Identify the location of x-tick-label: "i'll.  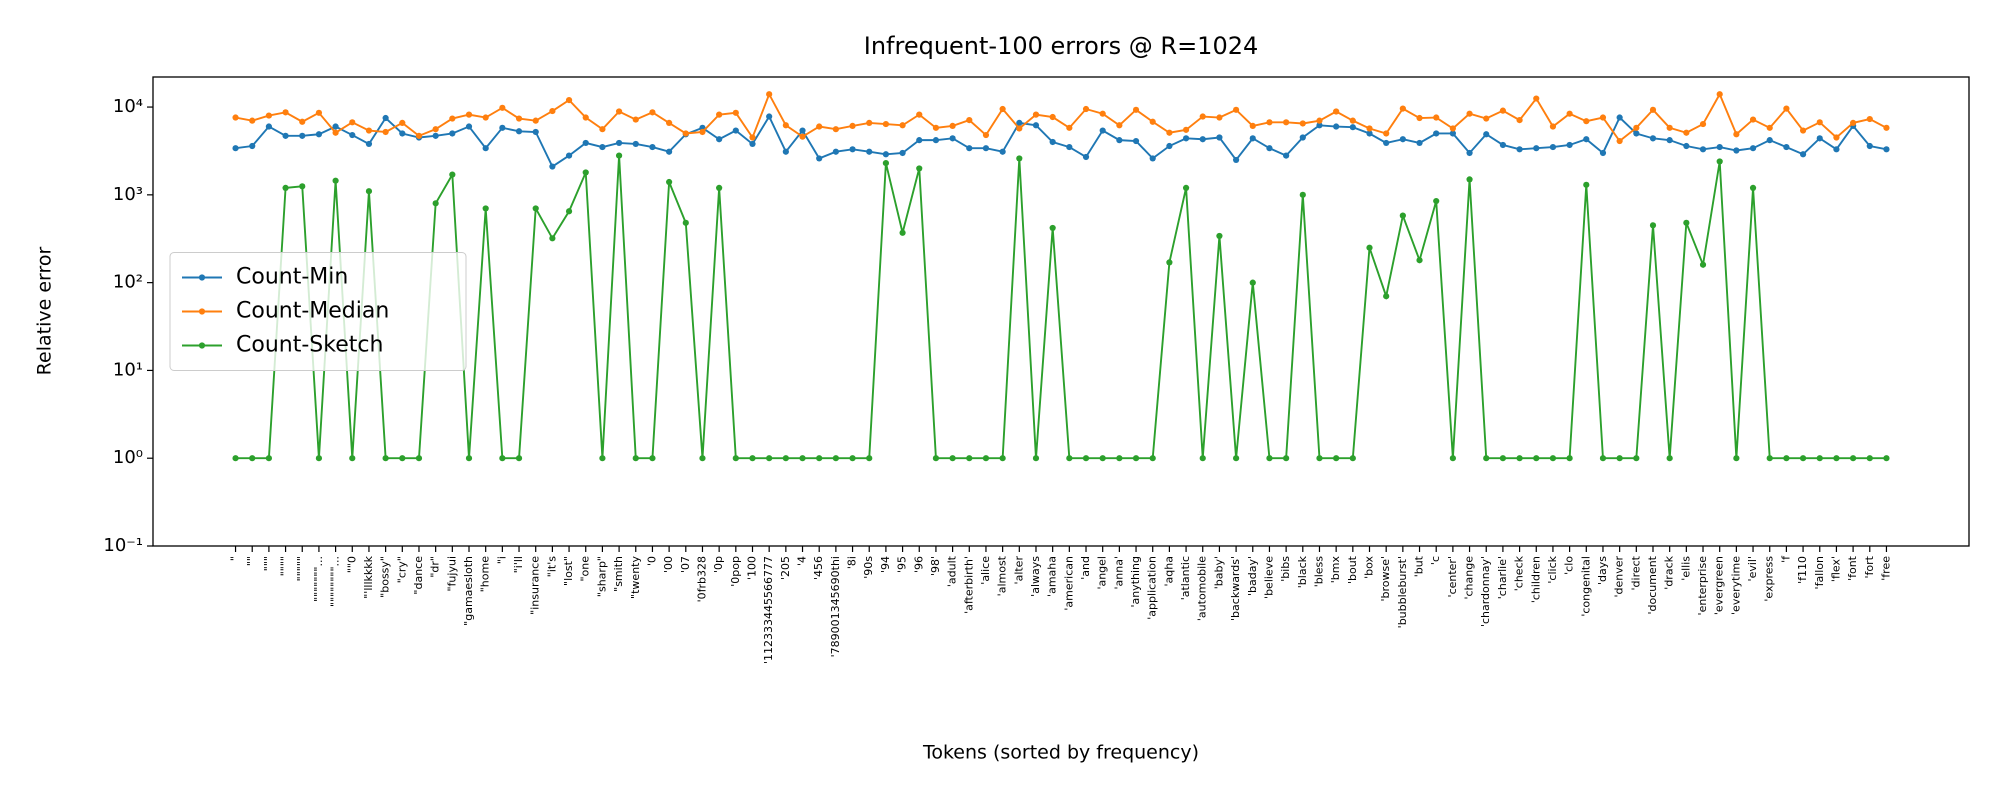
(518, 564).